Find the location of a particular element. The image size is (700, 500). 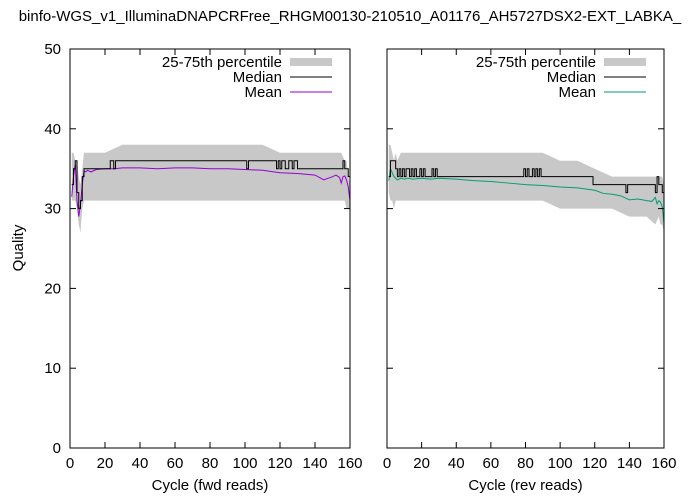

x-axis-label: Cycle (fwd reads) is located at coordinates (210, 485).